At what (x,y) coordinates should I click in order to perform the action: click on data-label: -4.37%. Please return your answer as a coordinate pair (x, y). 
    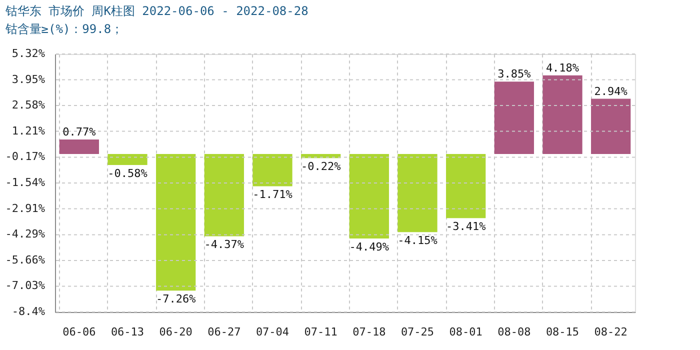
    Looking at the image, I should click on (224, 245).